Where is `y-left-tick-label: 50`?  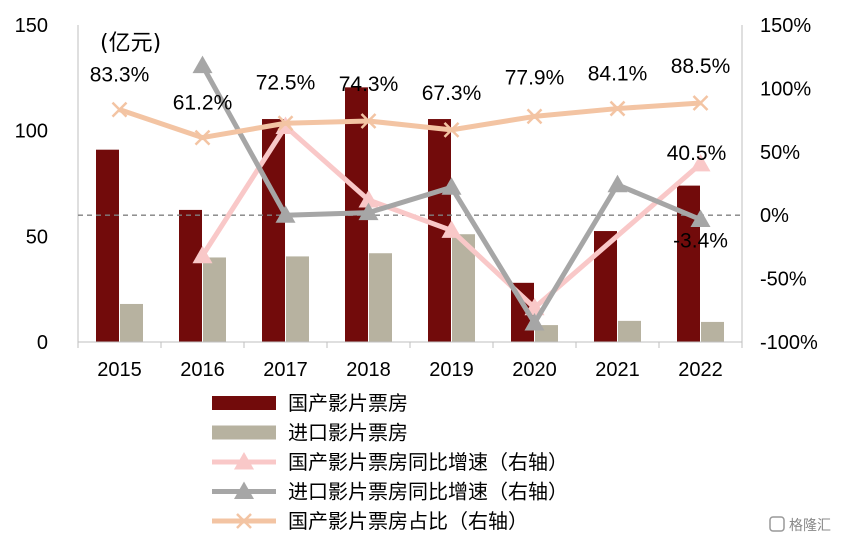
y-left-tick-label: 50 is located at coordinates (37, 237).